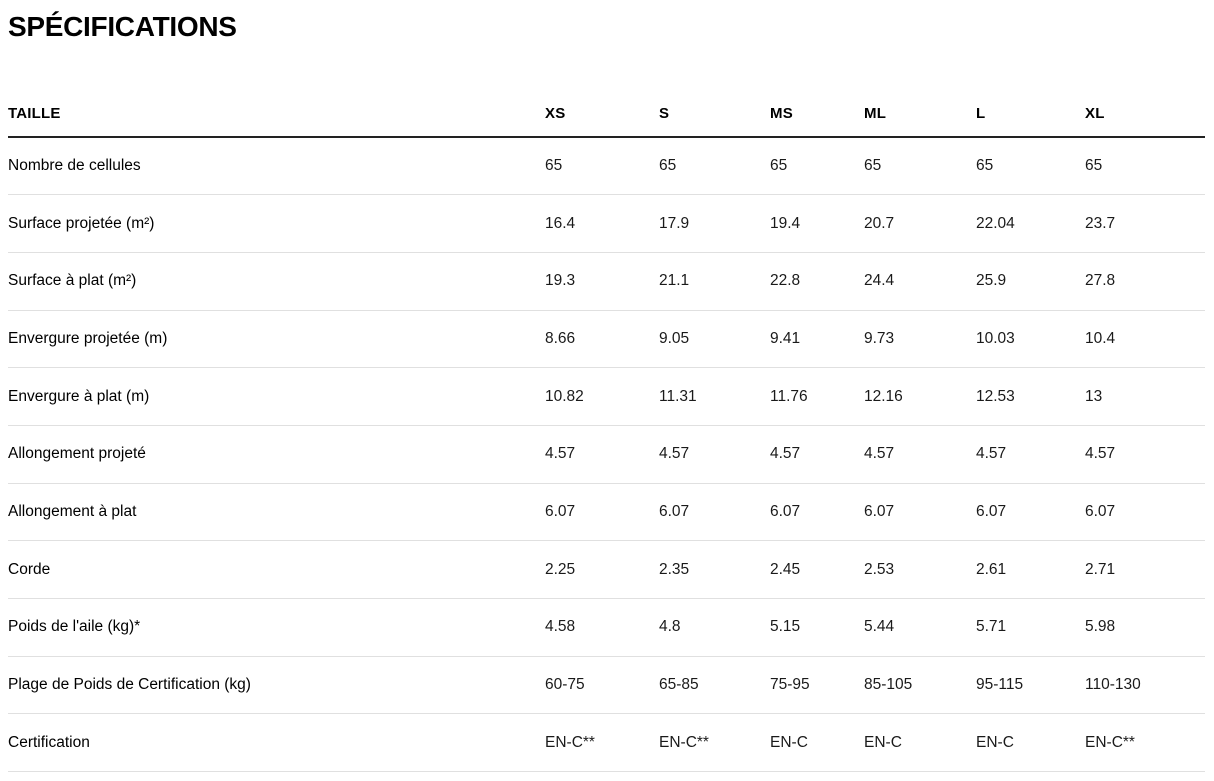  I want to click on spec-value: 22.04, so click(1030, 223).